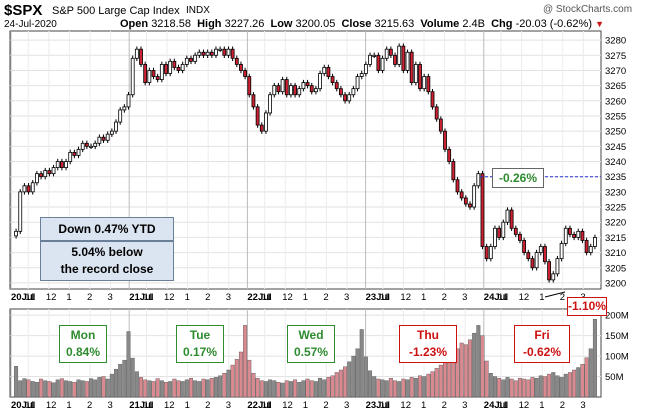  I want to click on volume-tick-label: 100M, so click(617, 357).